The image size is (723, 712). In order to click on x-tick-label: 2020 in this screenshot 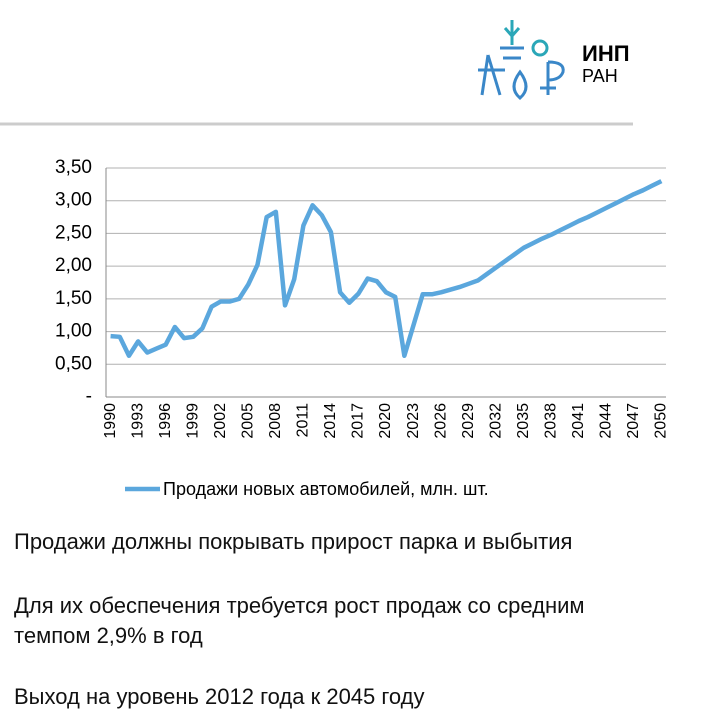, I will do `click(385, 421)`.